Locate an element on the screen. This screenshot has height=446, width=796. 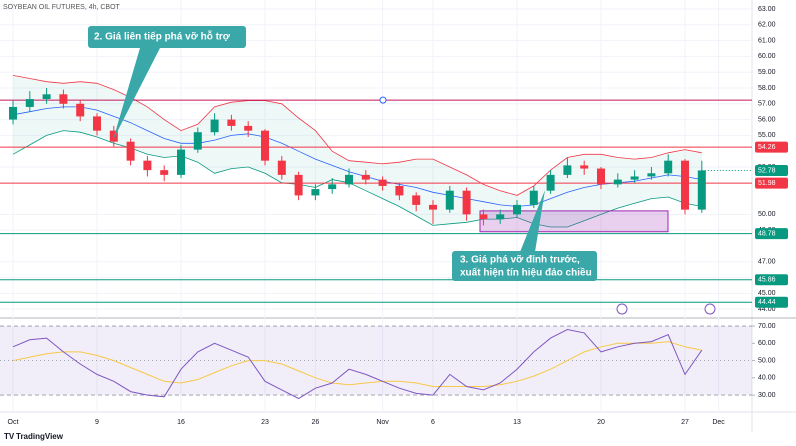
y-tick-label: 62.00 is located at coordinates (767, 25).